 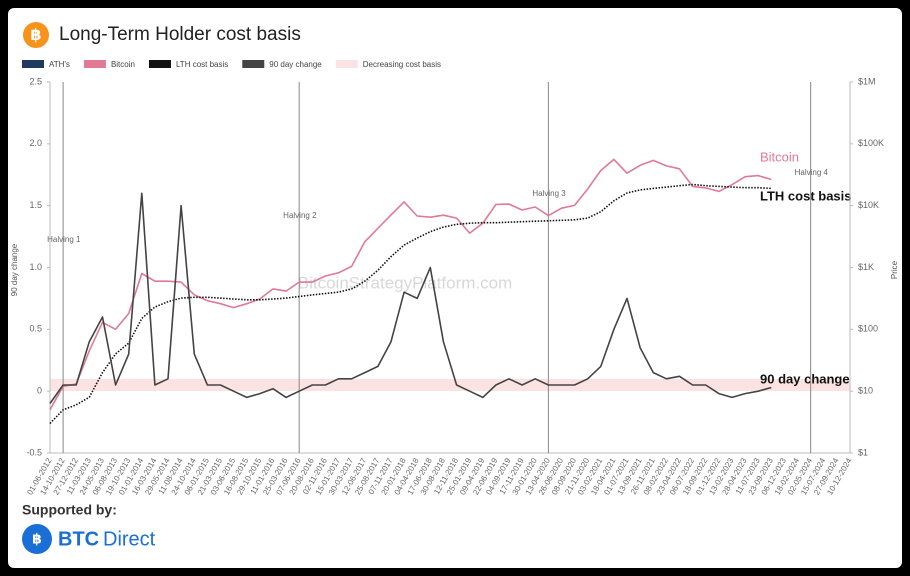 I want to click on change-end-label: 90 day change, so click(x=805, y=378).